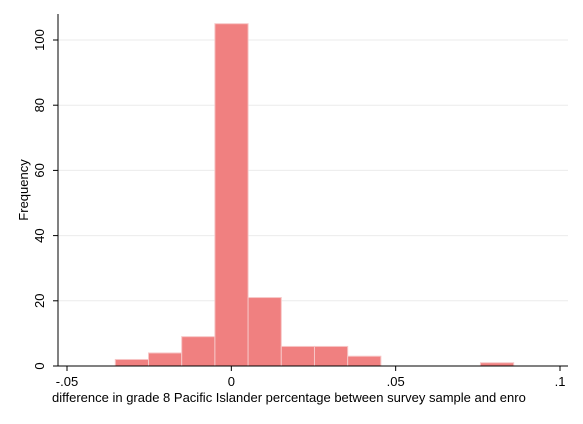 The image size is (583, 424). I want to click on y-tick-label-0: 0, so click(39, 365).